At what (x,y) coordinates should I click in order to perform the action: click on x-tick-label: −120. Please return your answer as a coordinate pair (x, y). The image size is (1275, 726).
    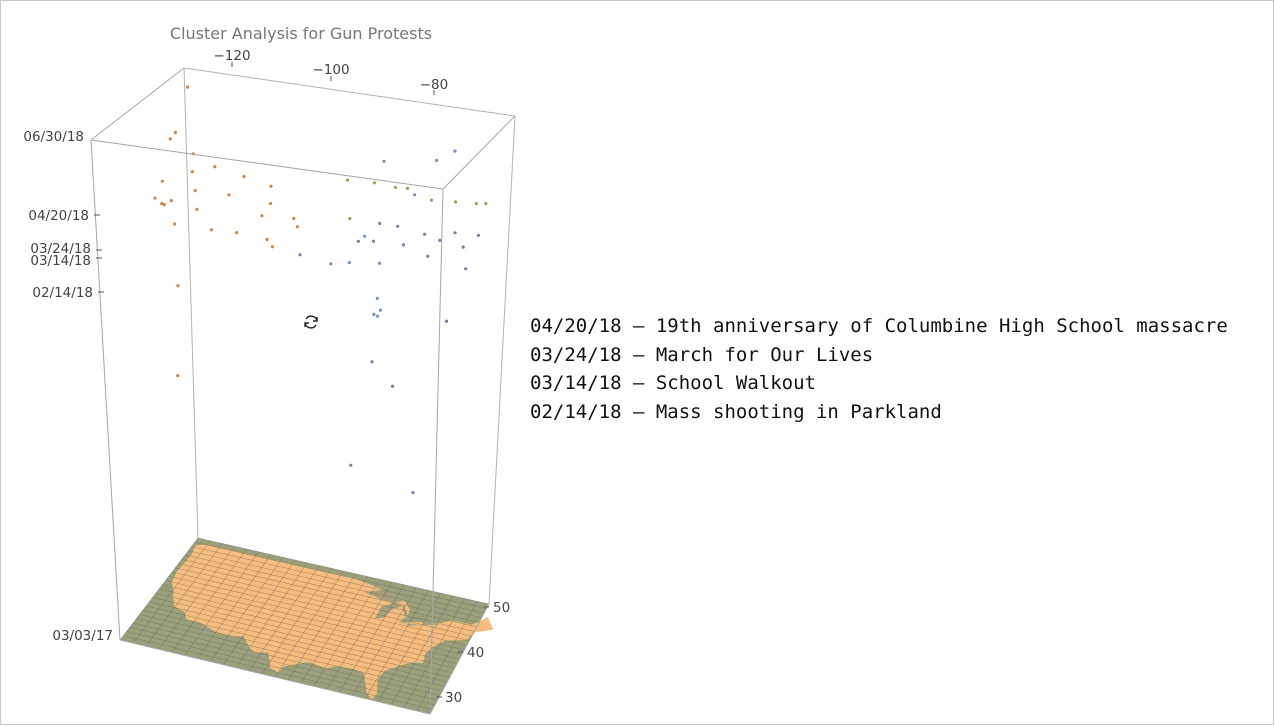
    Looking at the image, I should click on (231, 56).